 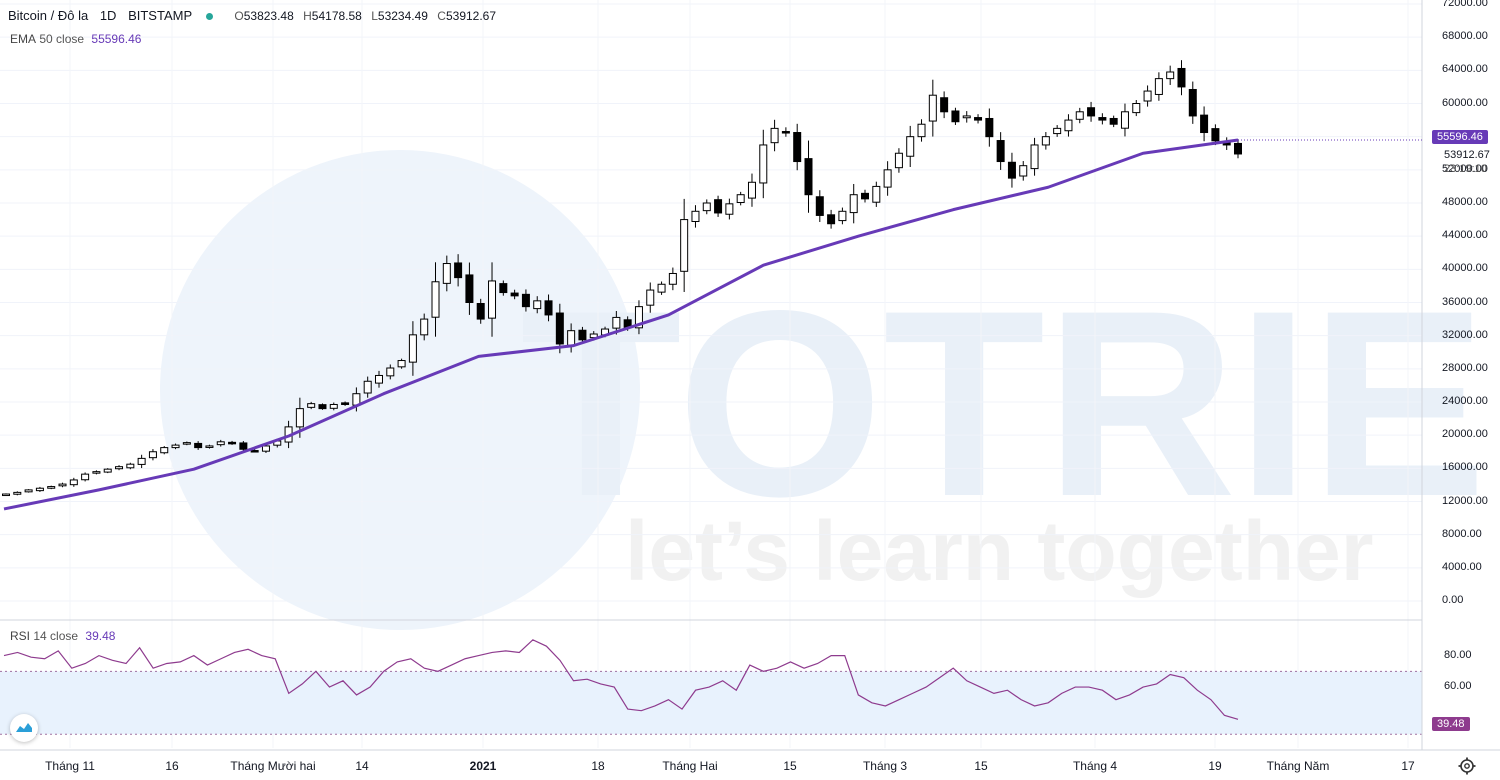 What do you see at coordinates (24, 728) in the screenshot?
I see `tradingview-logo-icon` at bounding box center [24, 728].